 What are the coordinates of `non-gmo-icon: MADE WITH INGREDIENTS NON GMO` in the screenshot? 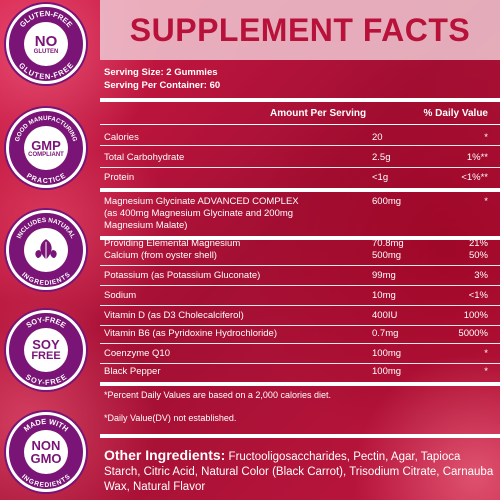 It's located at (46, 452).